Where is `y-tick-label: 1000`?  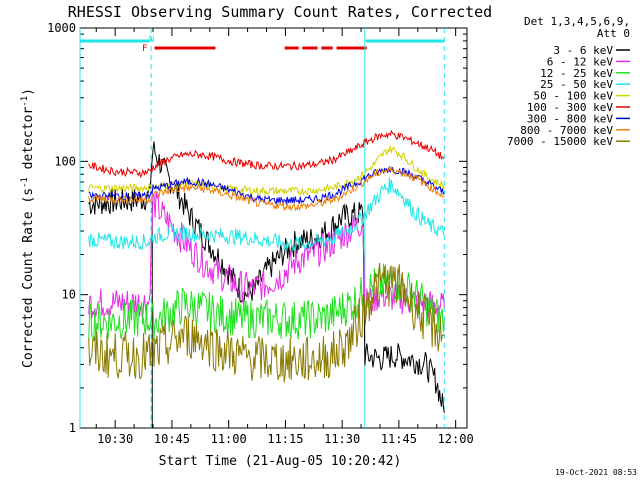
y-tick-label: 1000 is located at coordinates (61, 28).